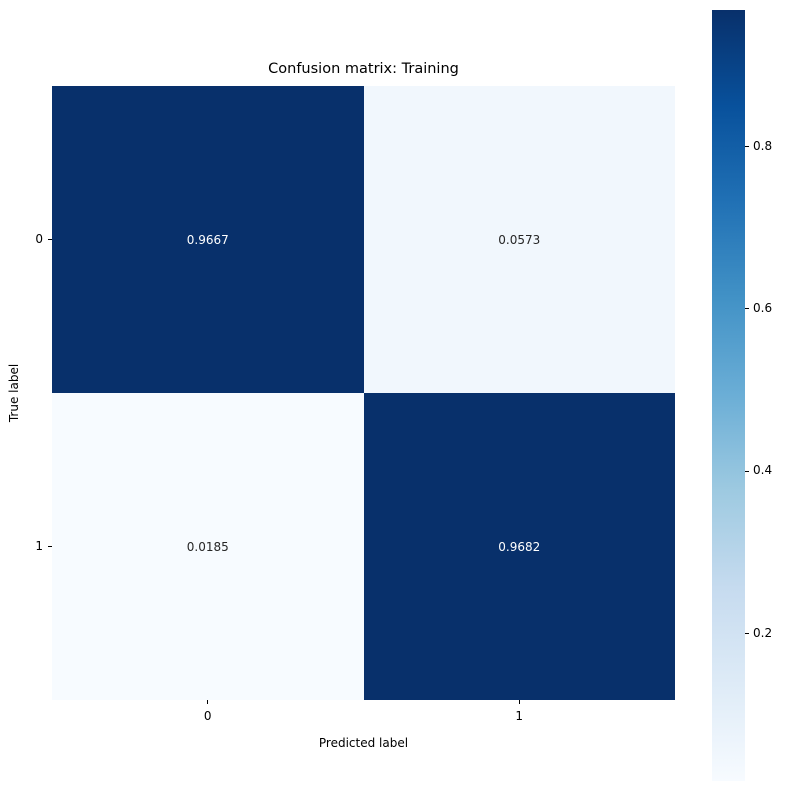  Describe the element at coordinates (363, 743) in the screenshot. I see `x-axis-label: Predicted label` at that location.